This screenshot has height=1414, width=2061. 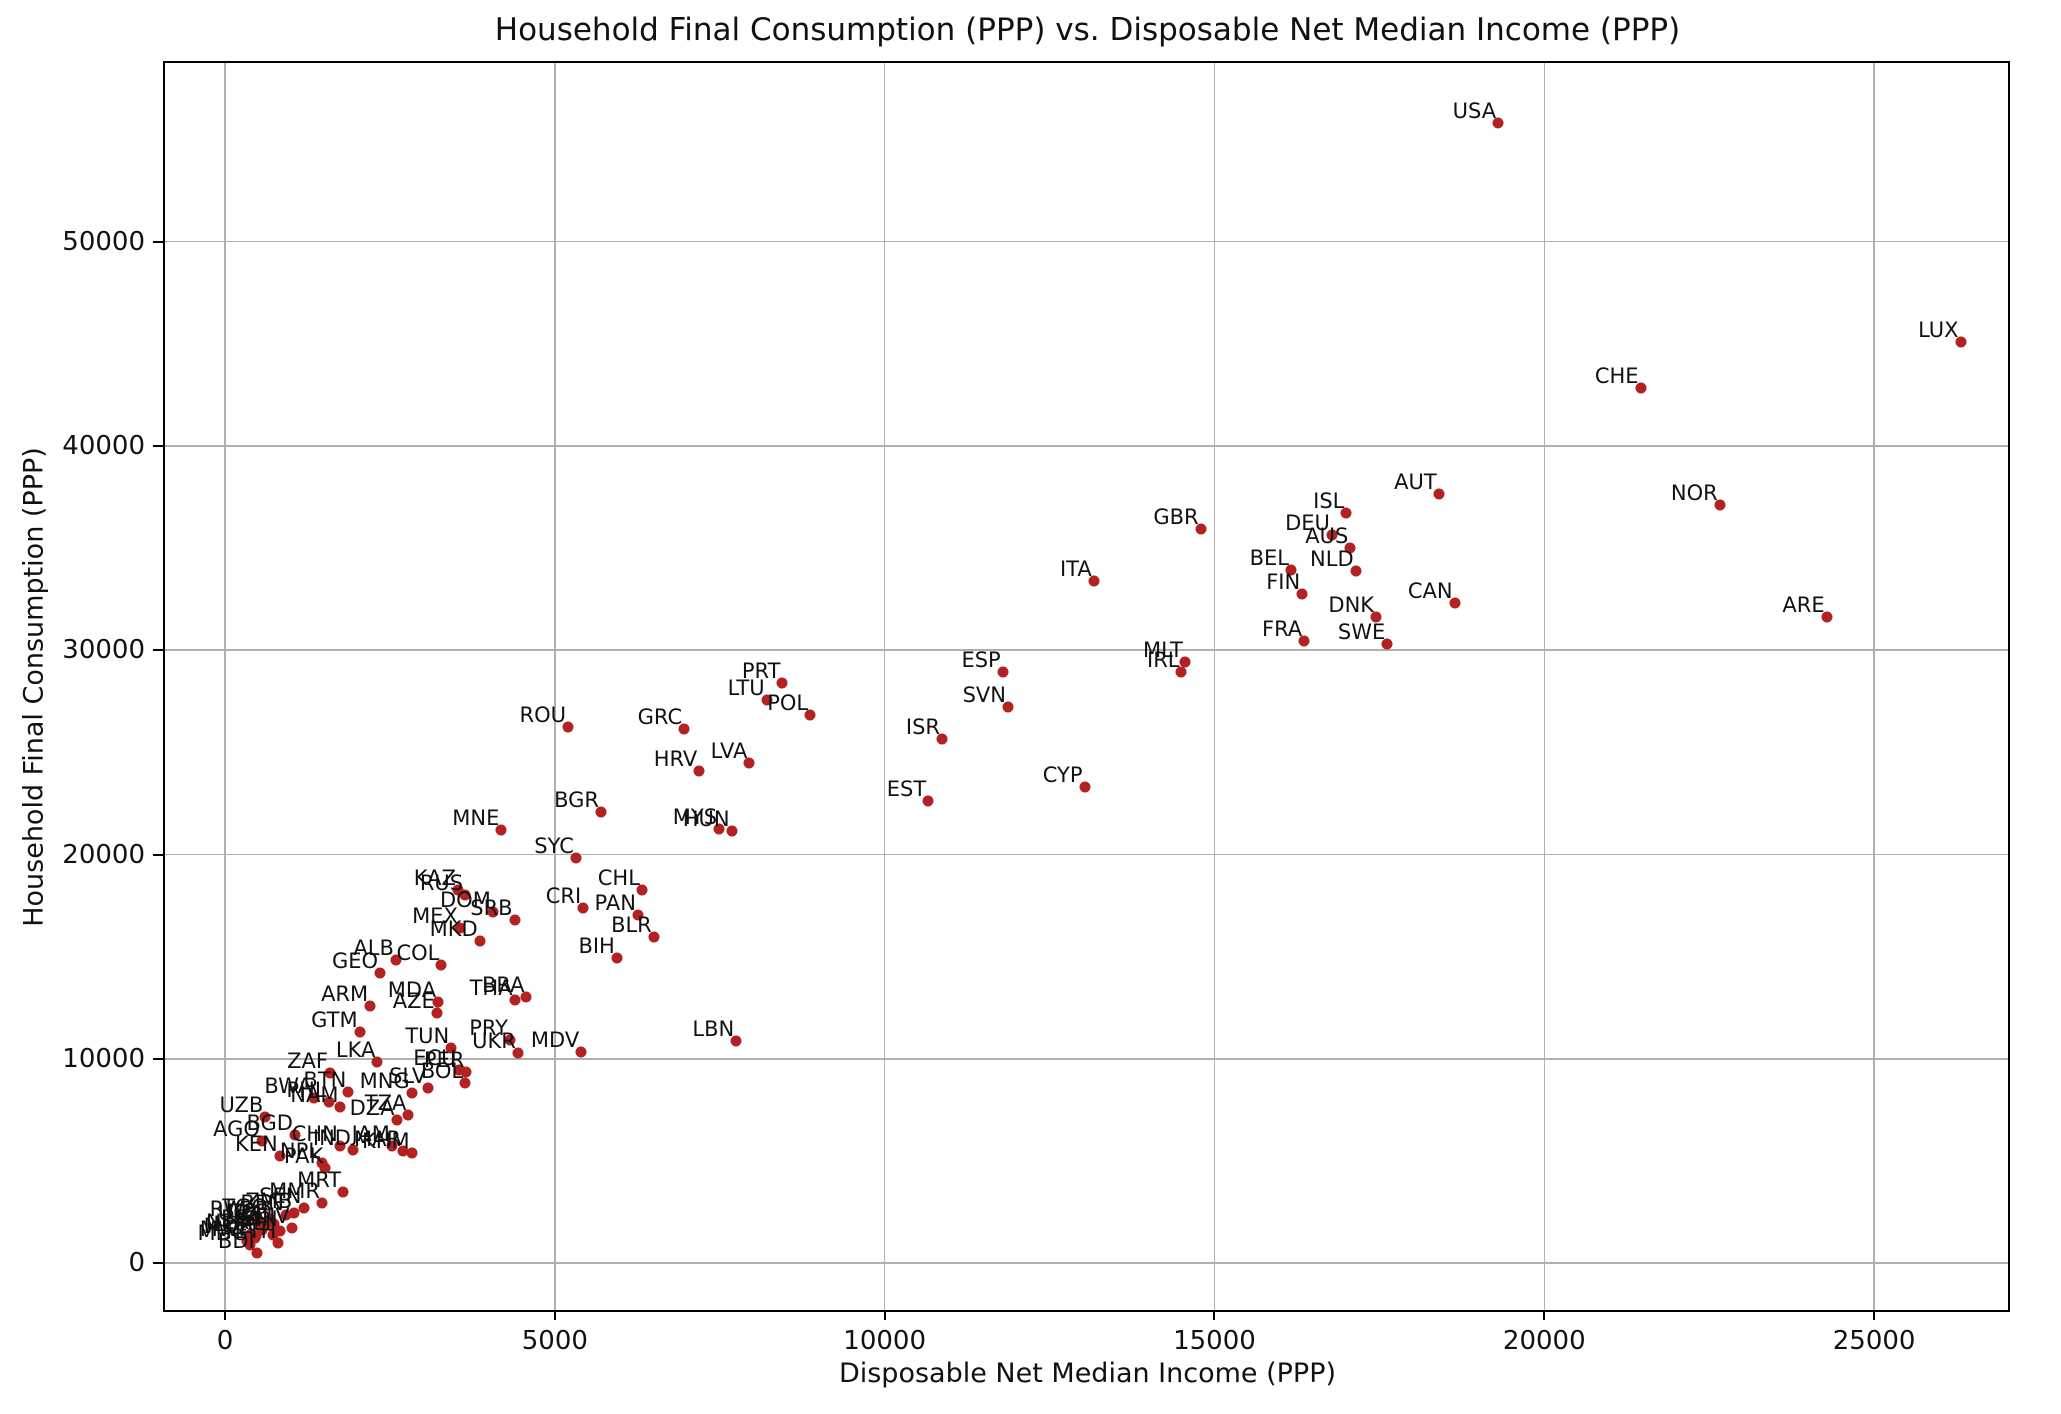 I want to click on data-point-MYS, so click(x=719, y=829).